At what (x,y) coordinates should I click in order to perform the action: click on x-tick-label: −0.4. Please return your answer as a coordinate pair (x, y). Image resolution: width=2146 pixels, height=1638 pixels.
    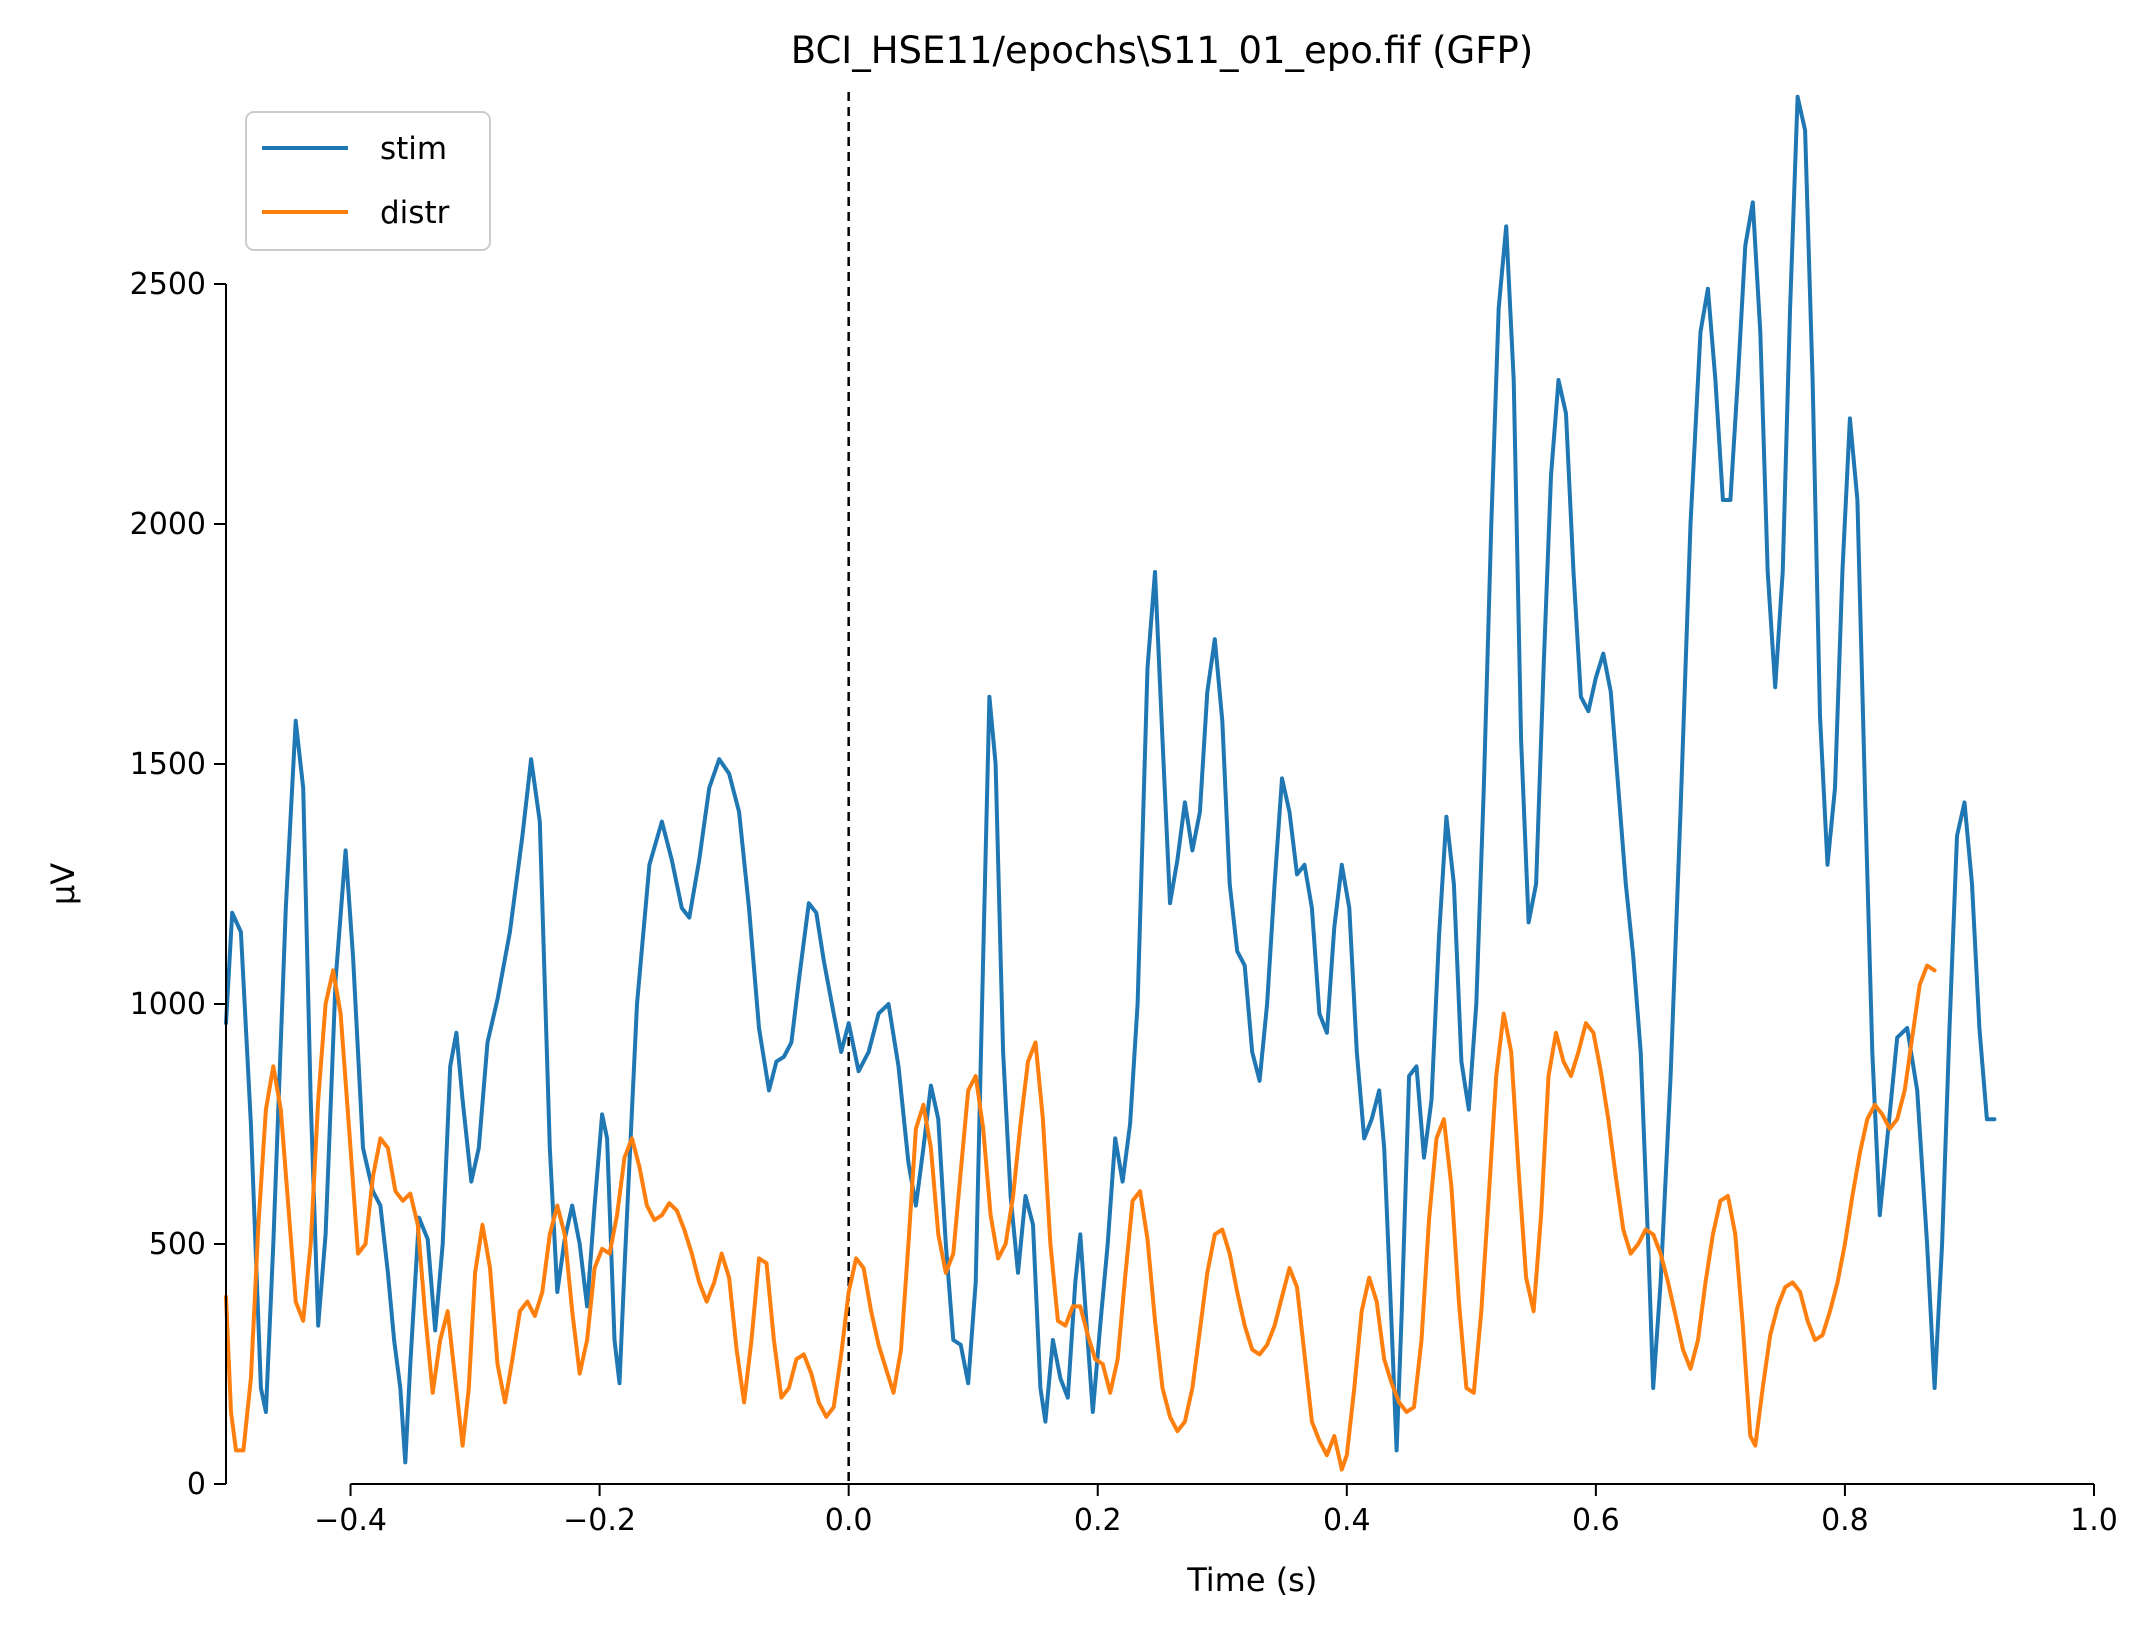
    Looking at the image, I should click on (350, 1520).